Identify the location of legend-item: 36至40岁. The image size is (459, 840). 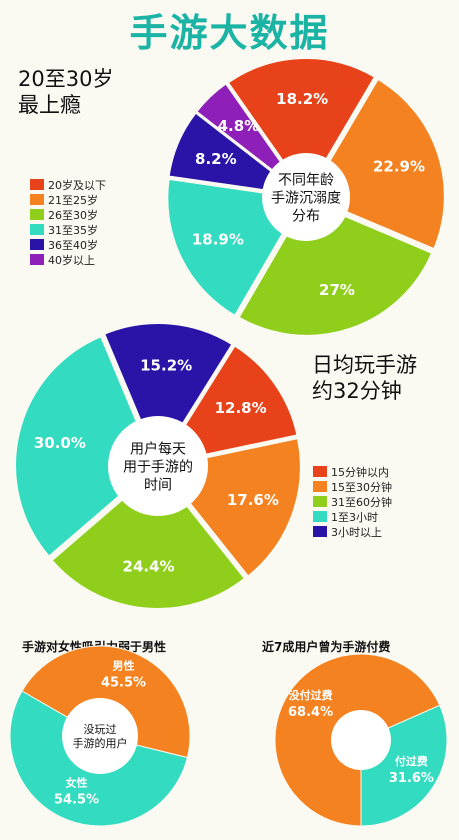
(68, 244).